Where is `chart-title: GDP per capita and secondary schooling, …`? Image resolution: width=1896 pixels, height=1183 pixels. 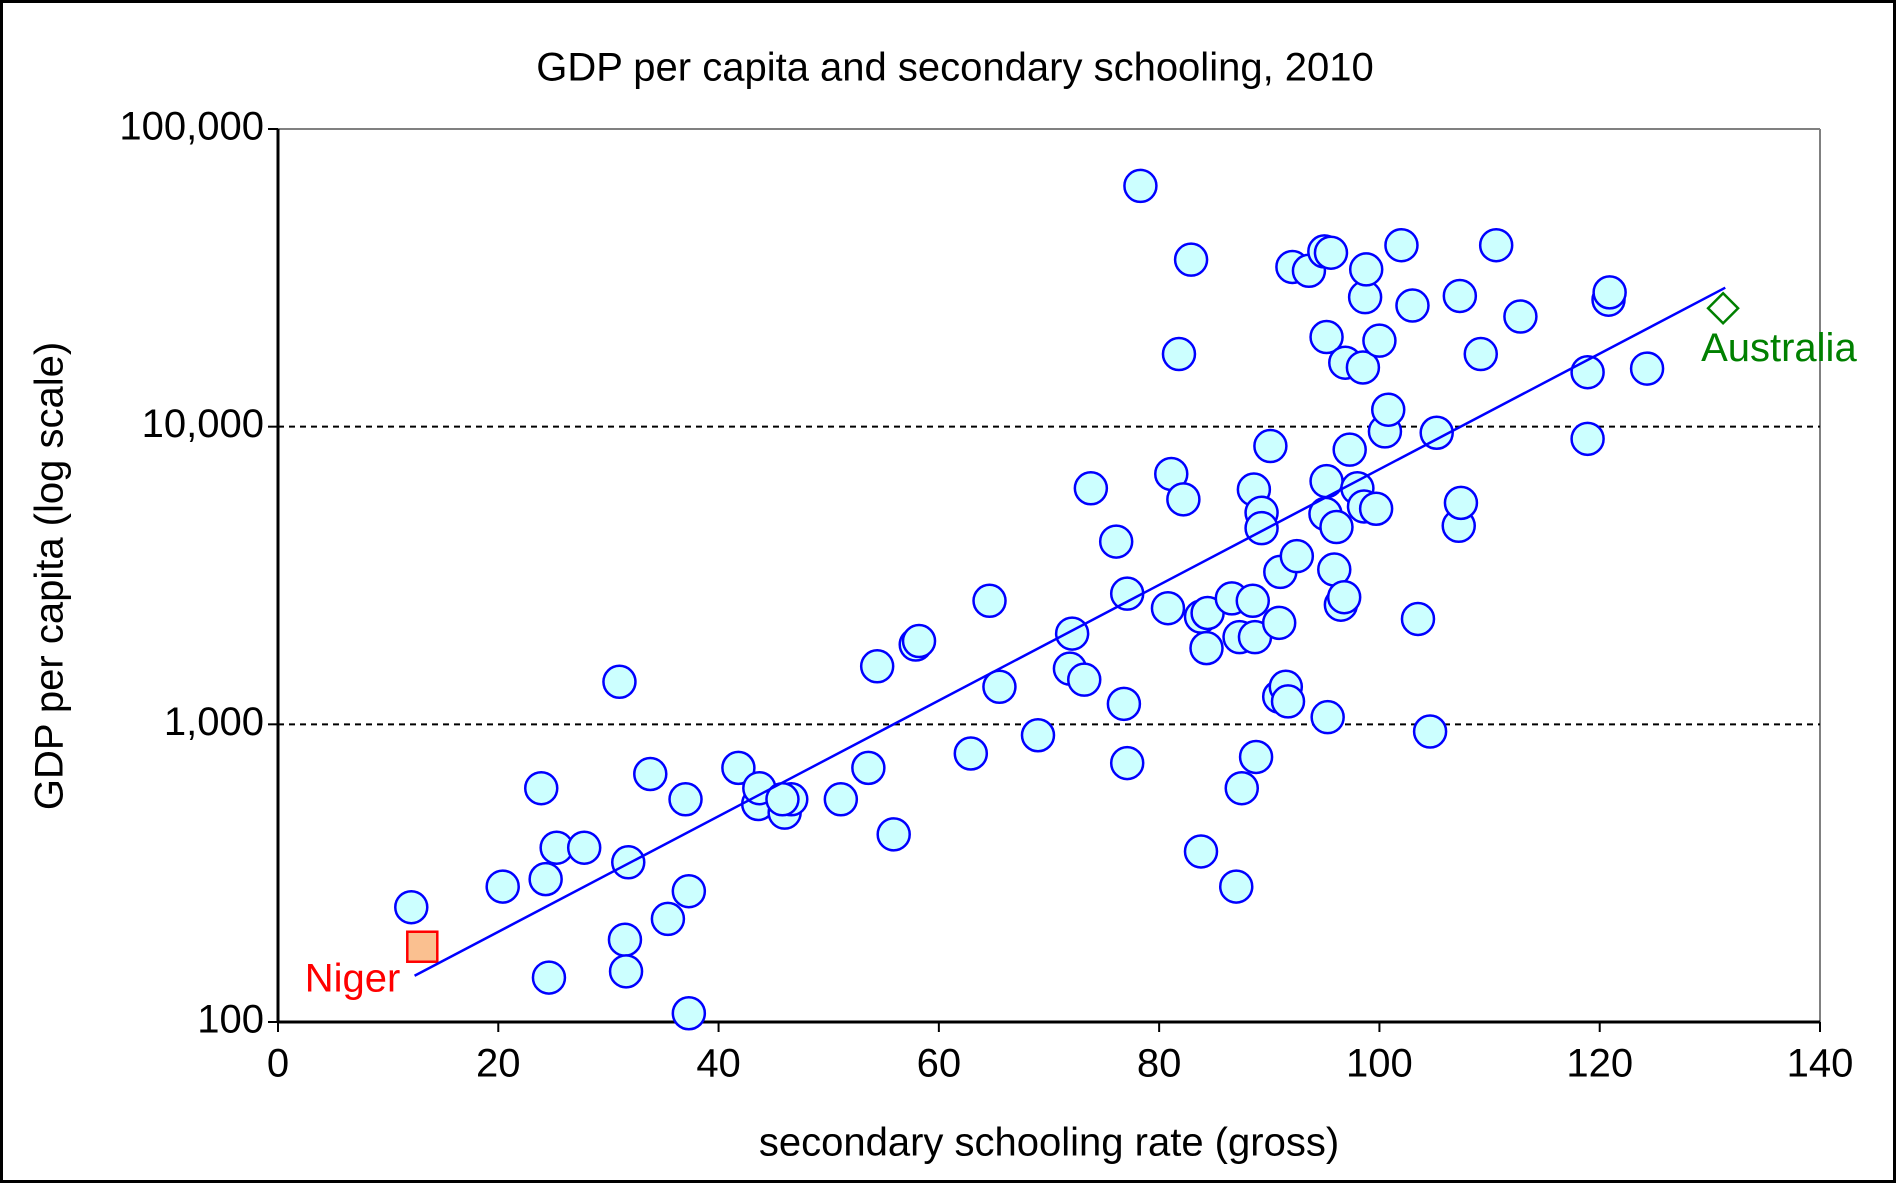
chart-title: GDP per capita and secondary schooling, … is located at coordinates (955, 68).